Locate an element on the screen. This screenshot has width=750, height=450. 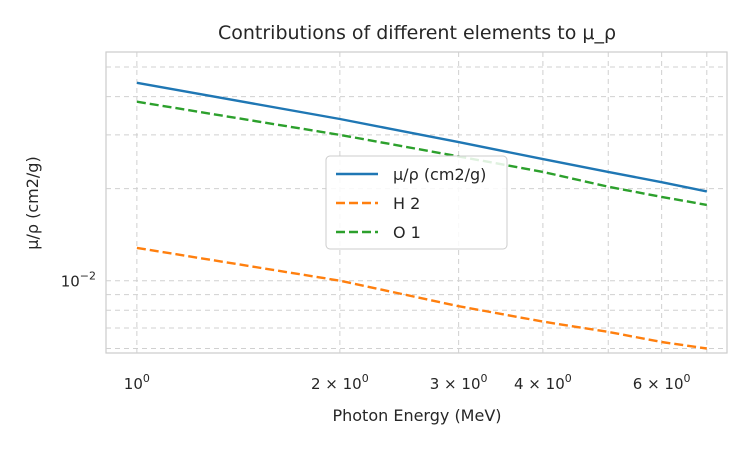
y-axis-label: μ/ρ (cm2/g) is located at coordinates (32, 202).